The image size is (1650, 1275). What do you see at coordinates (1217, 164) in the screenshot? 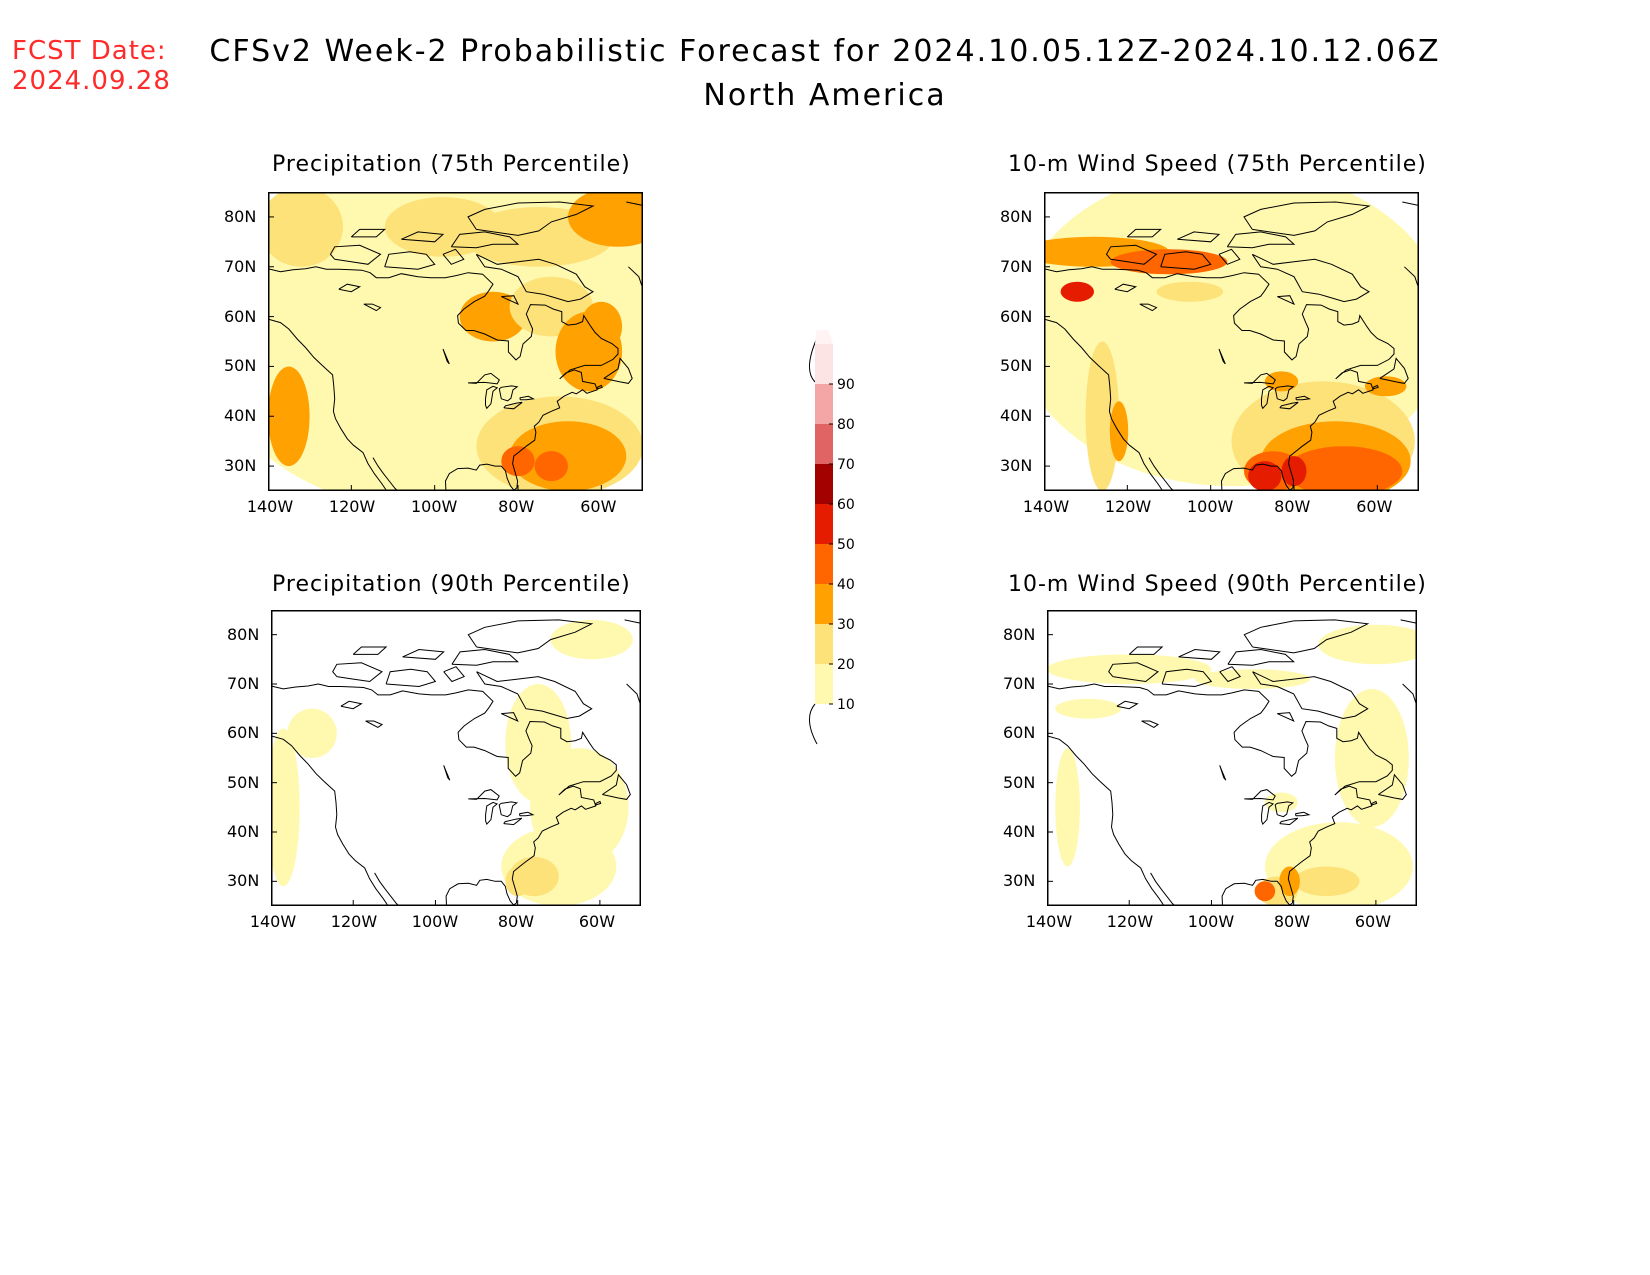
I see `panel-title-wind-75: 10-m Wind Speed (75th Percentile)` at bounding box center [1217, 164].